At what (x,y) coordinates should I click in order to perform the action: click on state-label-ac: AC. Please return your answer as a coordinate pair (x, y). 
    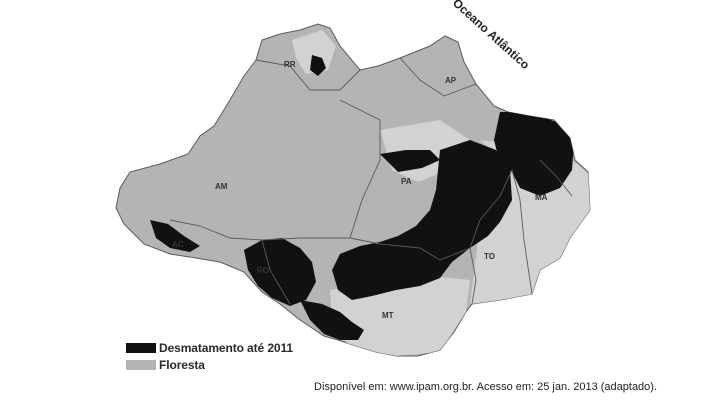
    Looking at the image, I should click on (178, 244).